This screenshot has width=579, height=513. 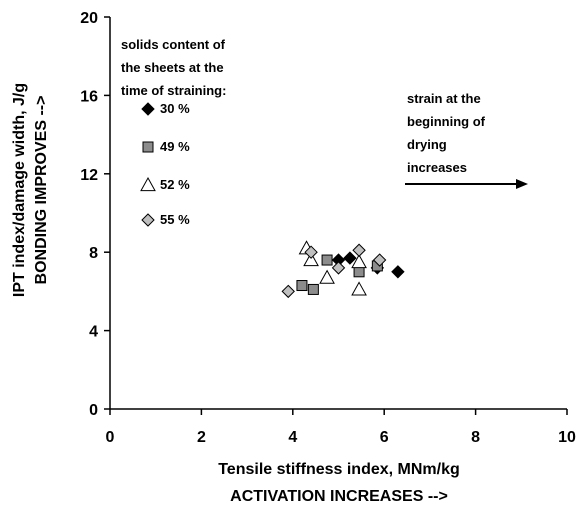 I want to click on y-tick-label: 8, so click(x=93, y=253).